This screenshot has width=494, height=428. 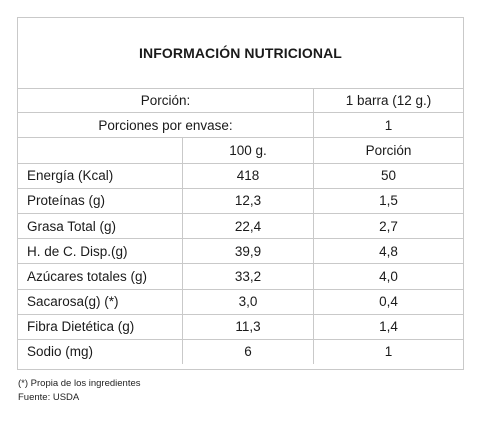 What do you see at coordinates (100, 200) in the screenshot?
I see `nutrient-label: Proteínas (g)` at bounding box center [100, 200].